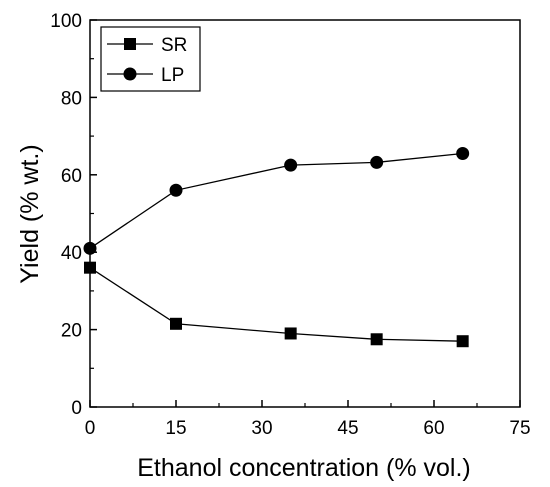 Image resolution: width=550 pixels, height=487 pixels. I want to click on y-tick-label: 0, so click(76, 408).